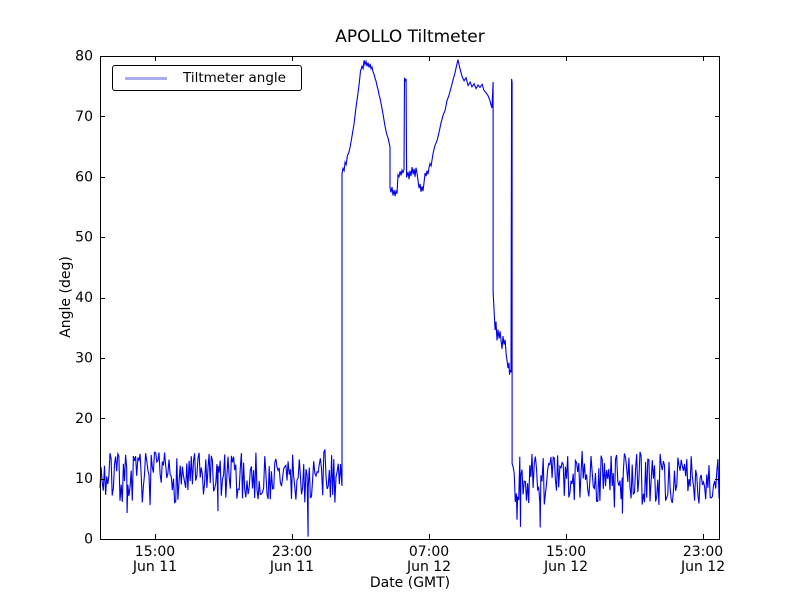 Image resolution: width=800 pixels, height=600 pixels. What do you see at coordinates (84, 479) in the screenshot?
I see `y-tick-label: 10` at bounding box center [84, 479].